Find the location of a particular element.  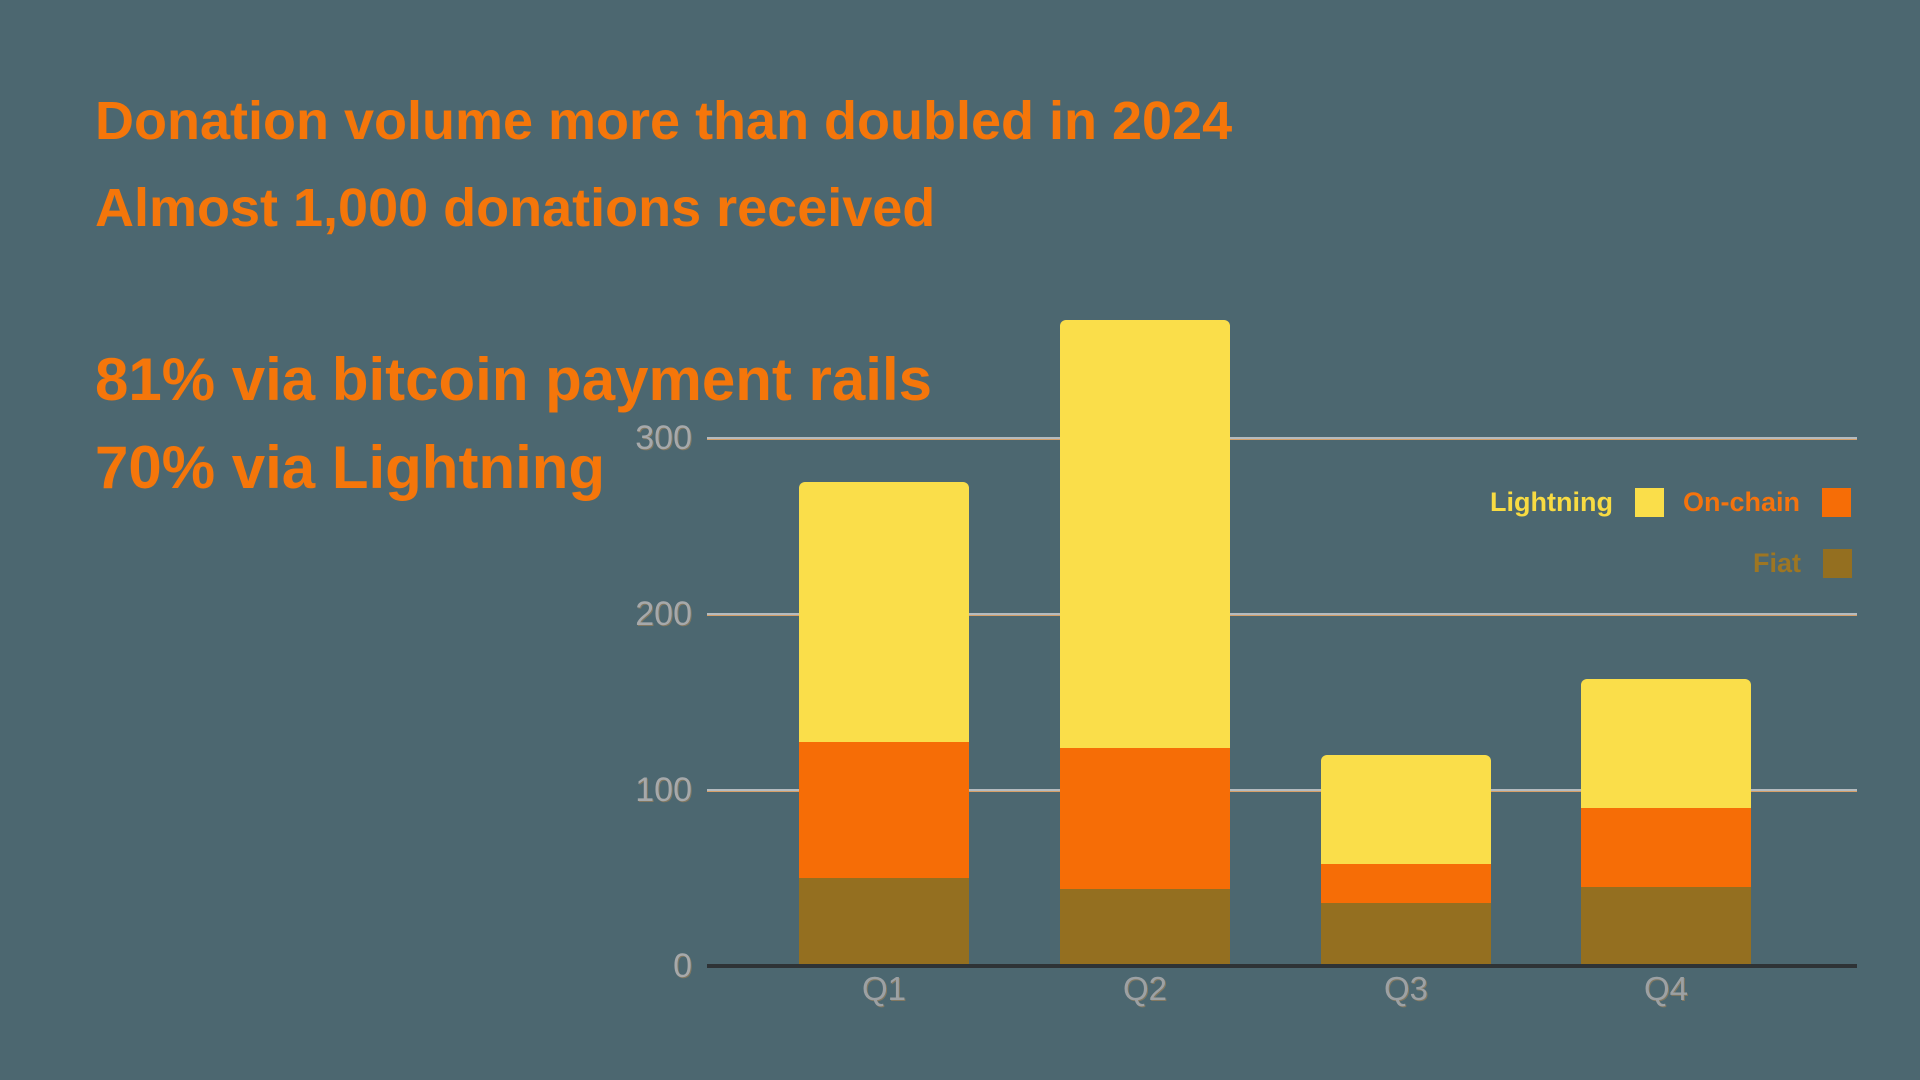

bar-q1-segment-onchain is located at coordinates (884, 810).